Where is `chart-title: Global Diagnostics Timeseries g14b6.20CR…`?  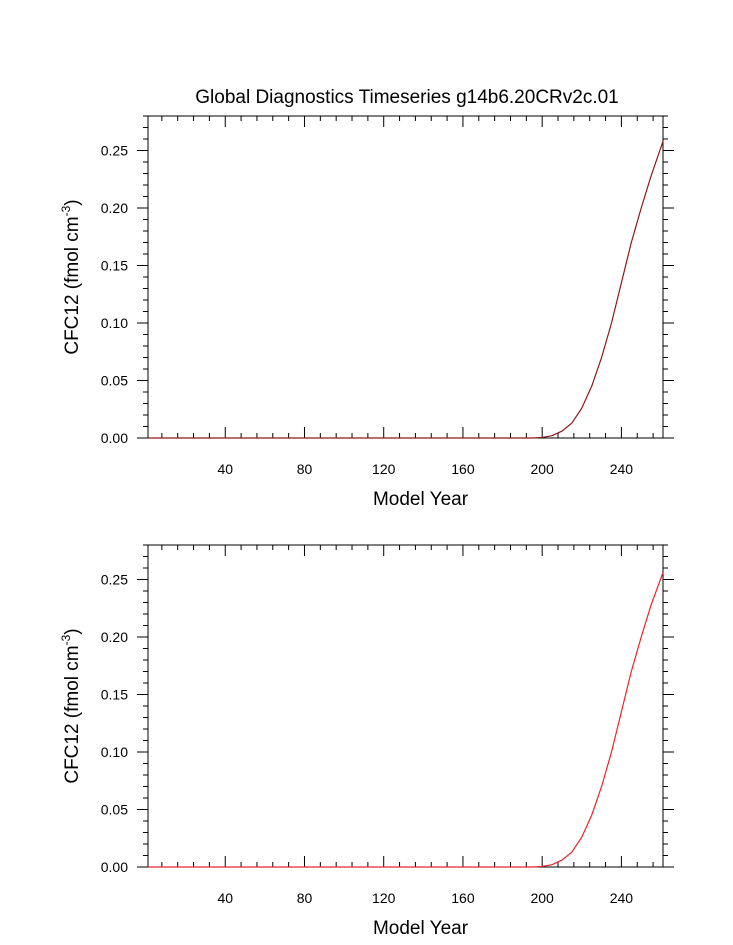 chart-title: Global Diagnostics Timeseries g14b6.20CR… is located at coordinates (407, 97).